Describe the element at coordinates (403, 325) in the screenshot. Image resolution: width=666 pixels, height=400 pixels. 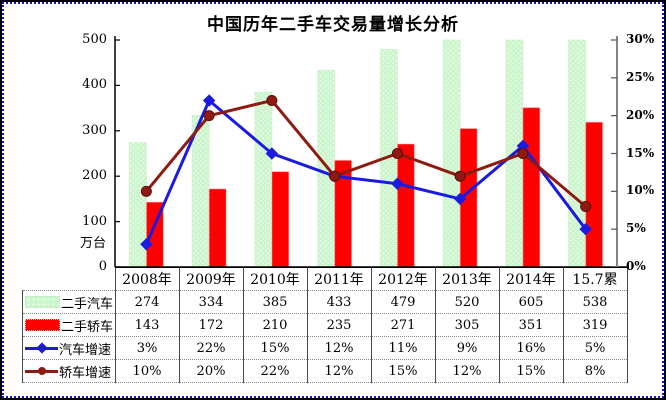
I see `table-cell-used-sedans-2012年: 271` at that location.